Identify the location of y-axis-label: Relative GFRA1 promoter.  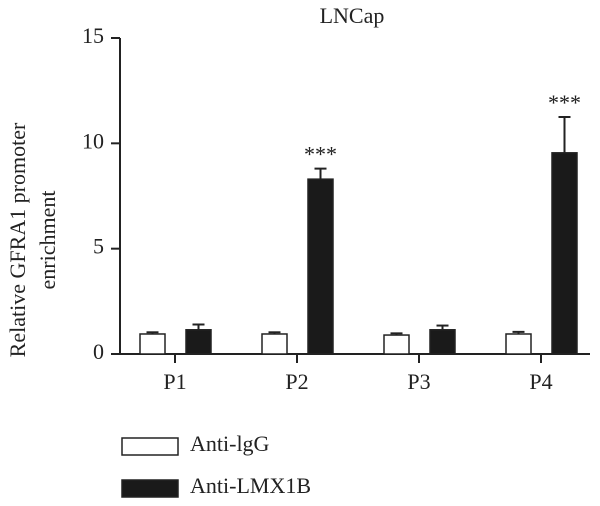
(17, 239).